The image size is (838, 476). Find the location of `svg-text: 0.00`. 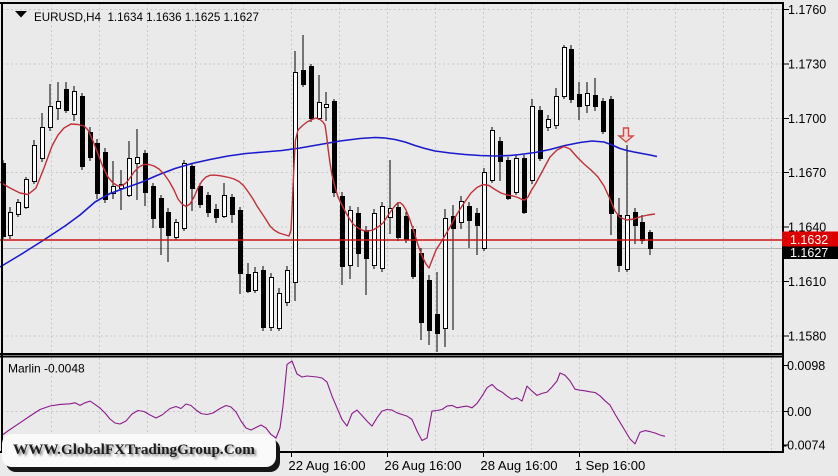

svg-text: 0.00 is located at coordinates (799, 412).